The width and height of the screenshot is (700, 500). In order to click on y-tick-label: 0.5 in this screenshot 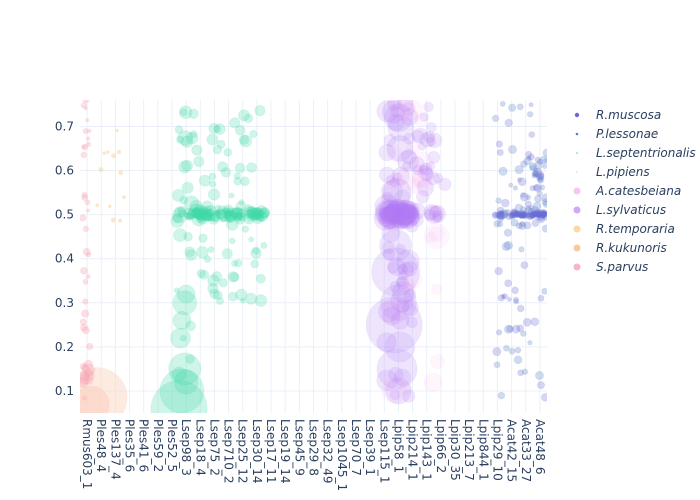, I will do `click(64, 215)`.